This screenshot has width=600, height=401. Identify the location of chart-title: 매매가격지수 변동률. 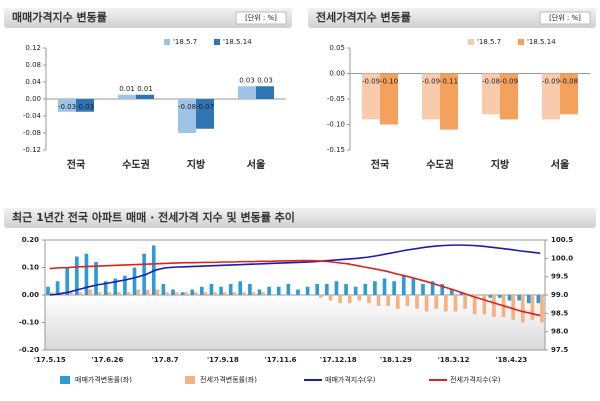
(59, 17).